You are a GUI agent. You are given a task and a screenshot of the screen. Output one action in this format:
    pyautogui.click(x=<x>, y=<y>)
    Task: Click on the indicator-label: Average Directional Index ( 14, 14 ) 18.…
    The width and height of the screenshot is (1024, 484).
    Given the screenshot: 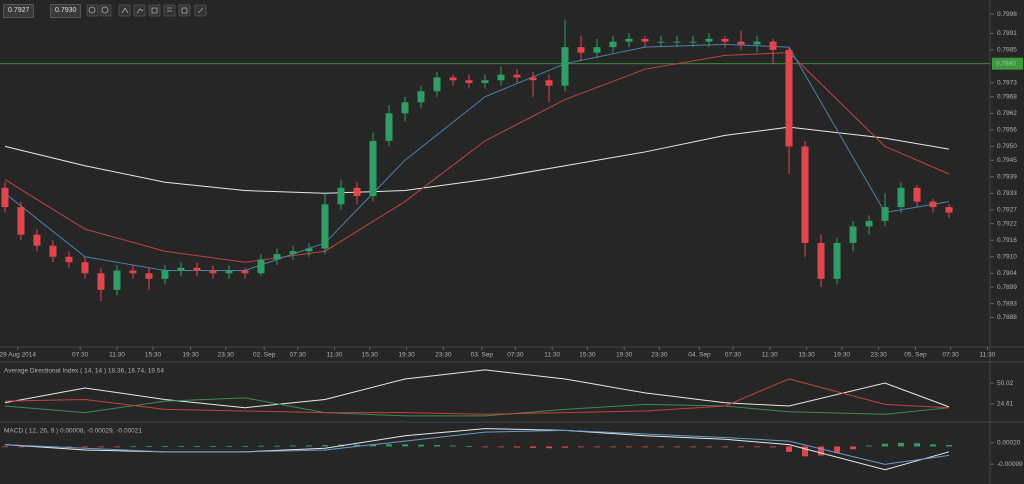 What is the action you would take?
    pyautogui.click(x=84, y=371)
    